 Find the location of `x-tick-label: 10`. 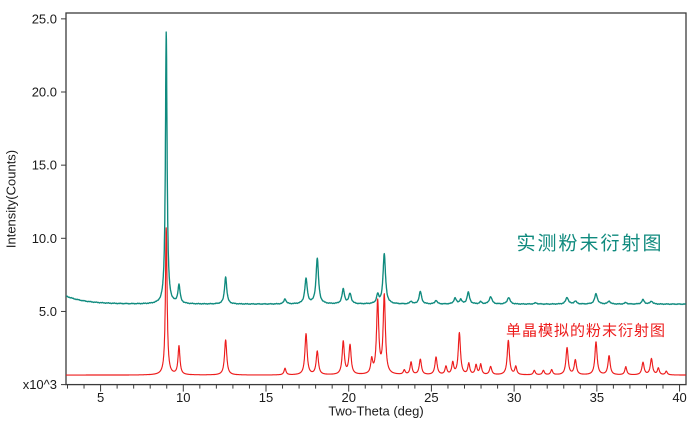

x-tick-label: 10 is located at coordinates (183, 397).